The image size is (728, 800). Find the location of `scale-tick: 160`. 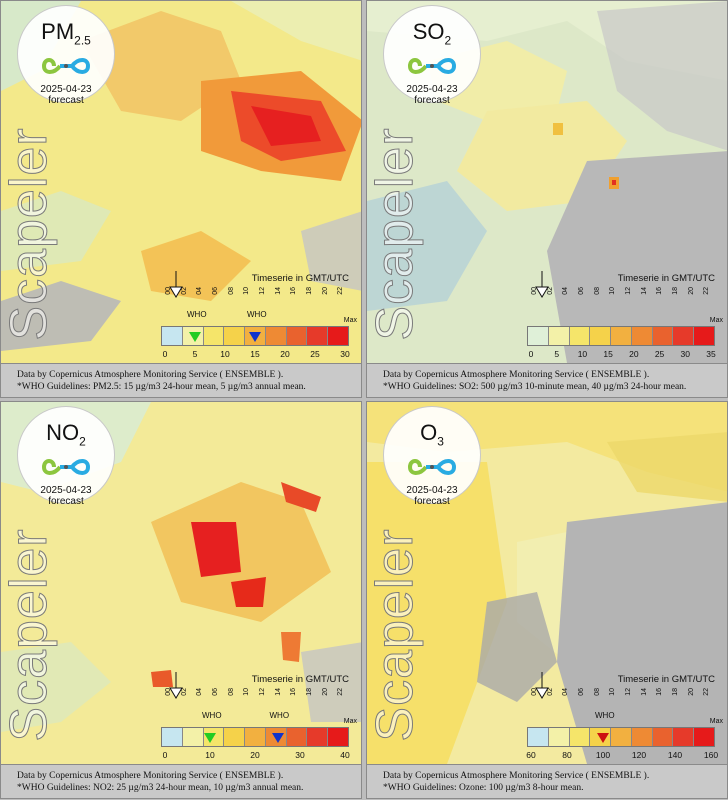

scale-tick: 160 is located at coordinates (711, 755).